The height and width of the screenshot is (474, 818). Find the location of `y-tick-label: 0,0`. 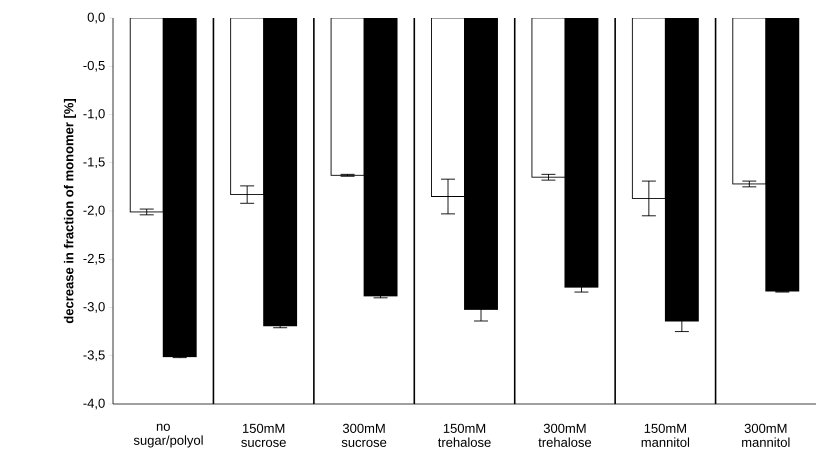

y-tick-label: 0,0 is located at coordinates (96, 18).